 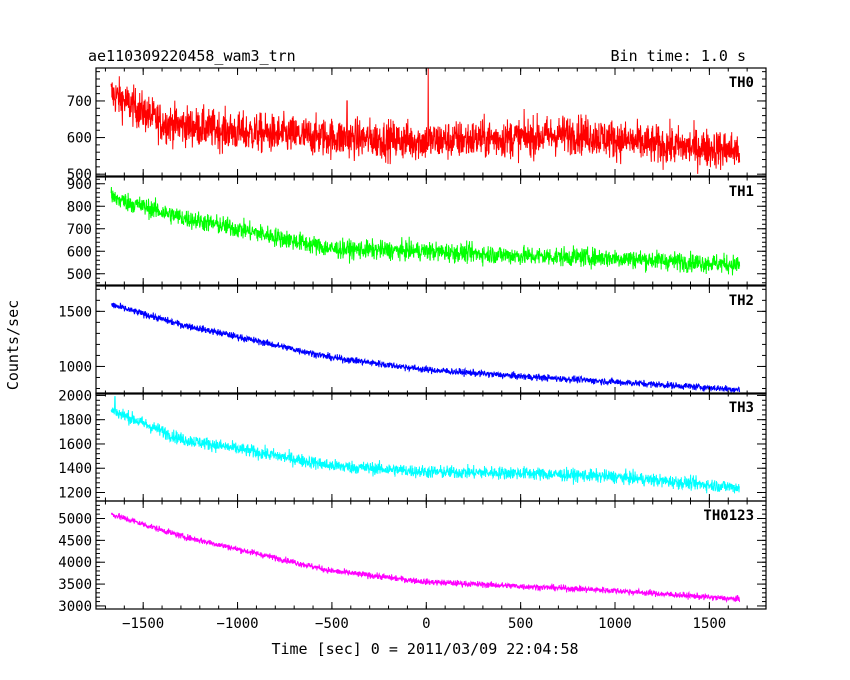 I want to click on y-tick-label: 3500, so click(x=75, y=585).